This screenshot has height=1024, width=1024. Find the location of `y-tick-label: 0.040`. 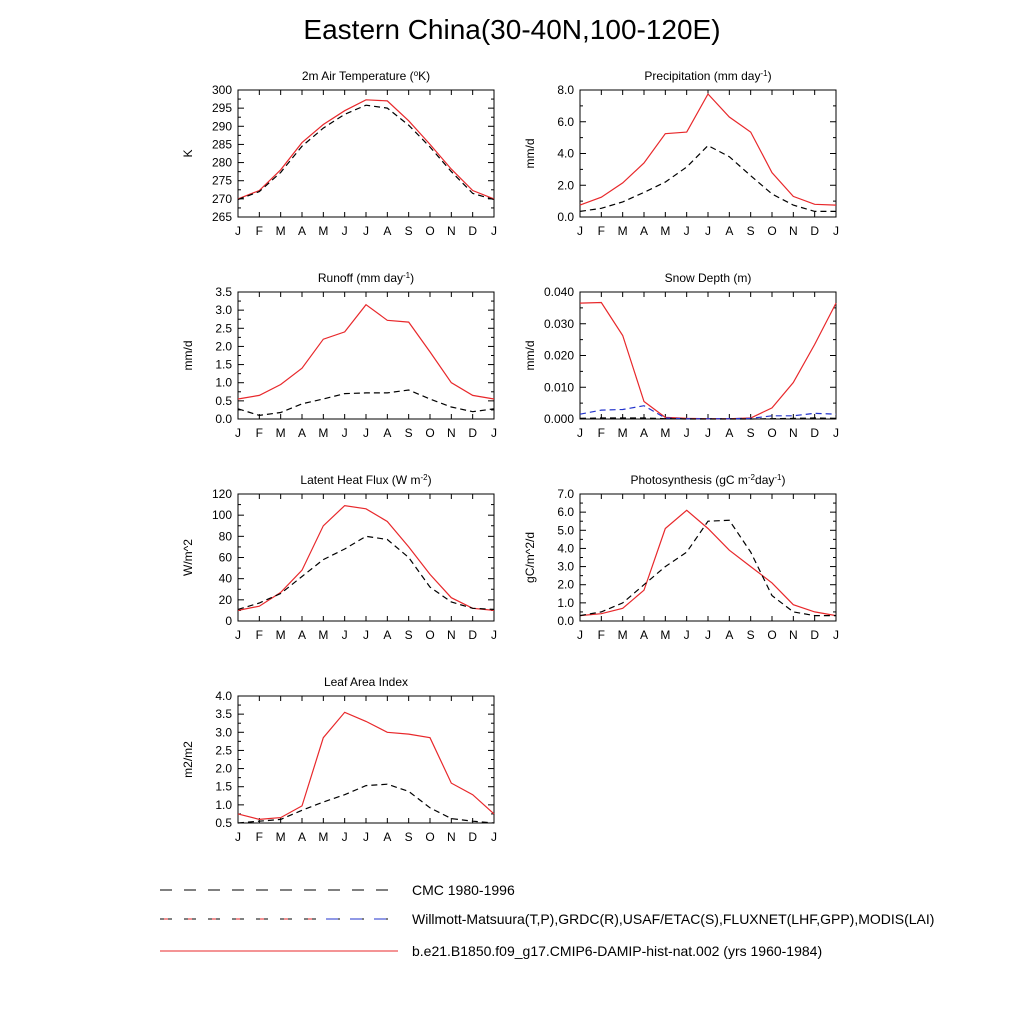

y-tick-label: 0.040 is located at coordinates (559, 292).